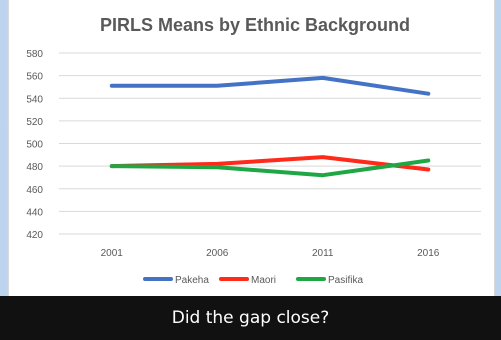 The image size is (501, 340). I want to click on caption-text: Did the gap close?, so click(250, 318).